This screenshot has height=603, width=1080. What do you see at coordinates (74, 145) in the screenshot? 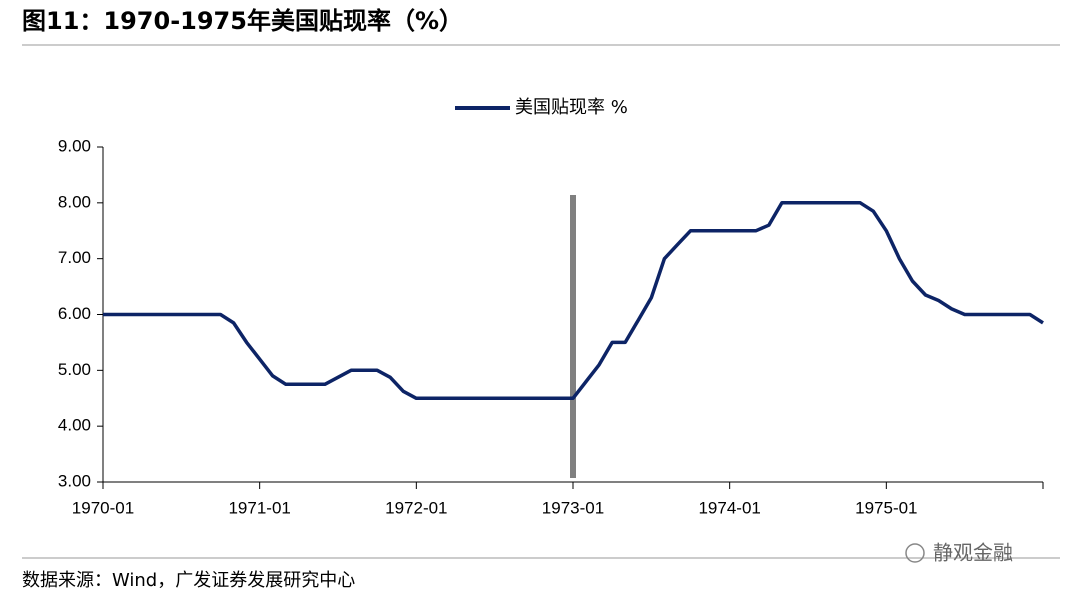
I see `y-tick-label: 9.00` at bounding box center [74, 145].